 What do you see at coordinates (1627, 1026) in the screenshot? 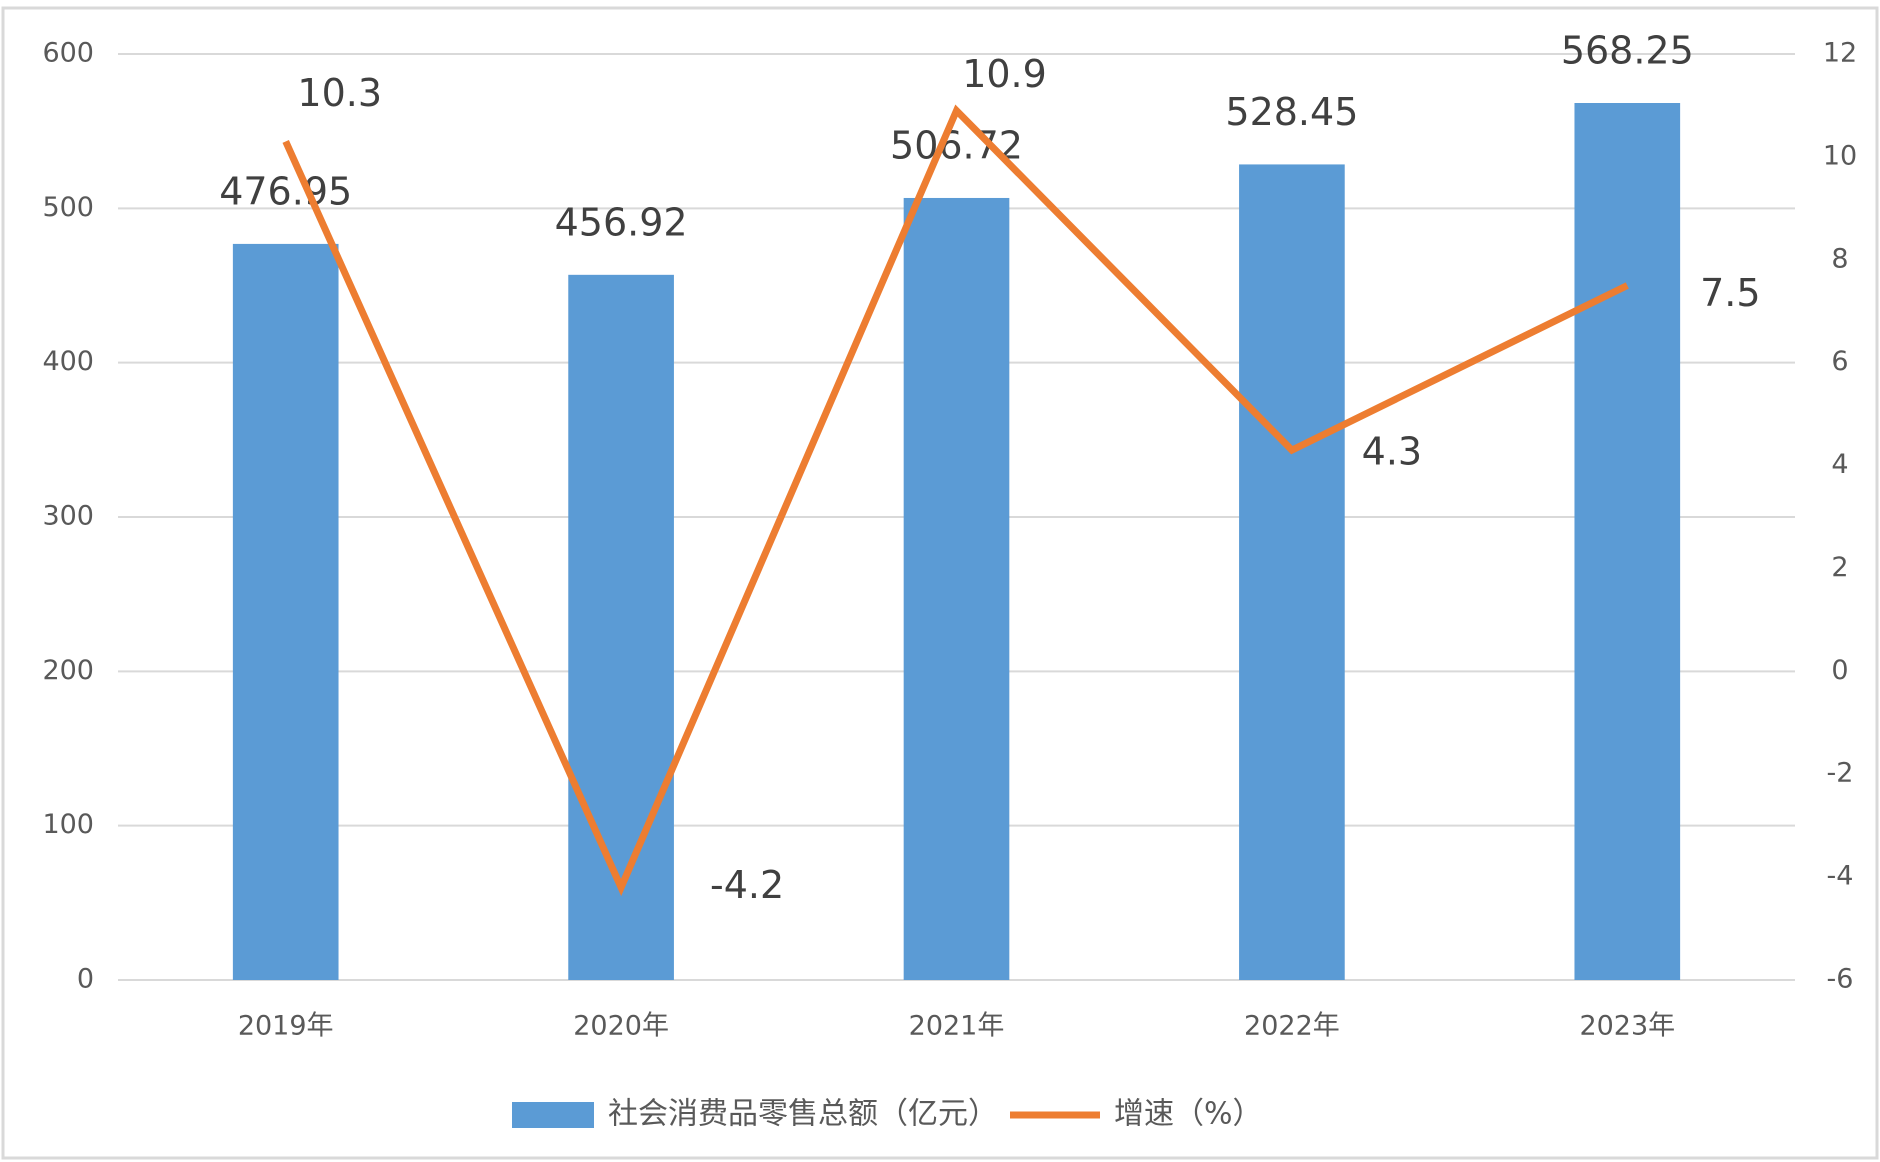
I see `x-tick-label: 2023年` at bounding box center [1627, 1026].